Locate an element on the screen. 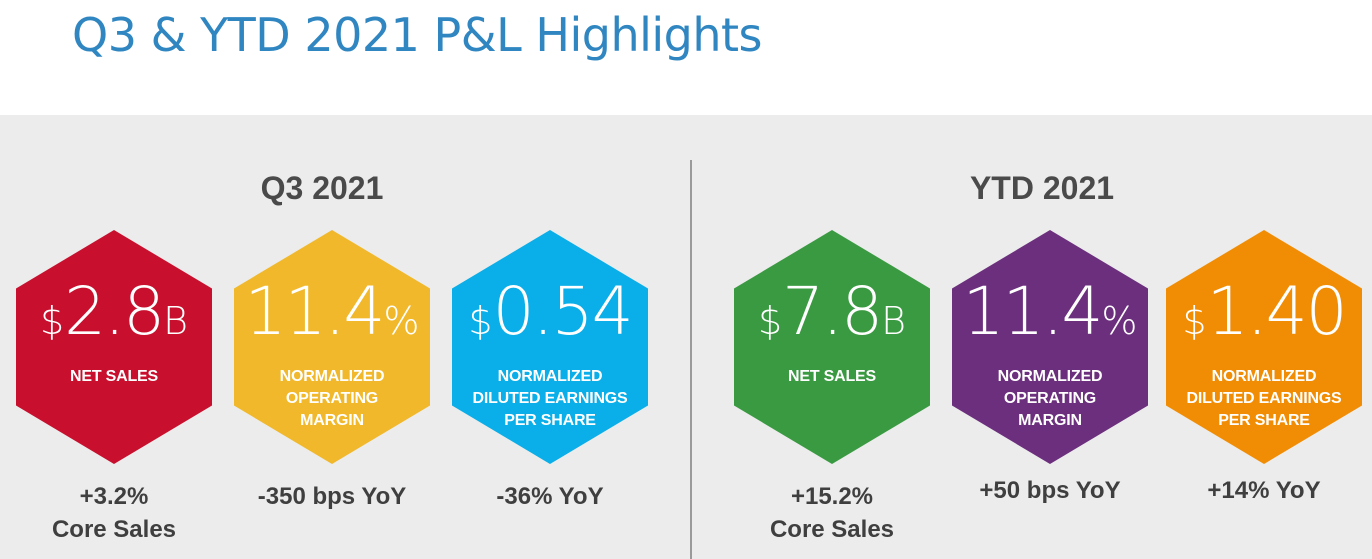 This screenshot has width=1372, height=559. ytd-operating-margin-hexagon: 11.4% NORMALIZED OPERATING MARGIN is located at coordinates (1050, 347).